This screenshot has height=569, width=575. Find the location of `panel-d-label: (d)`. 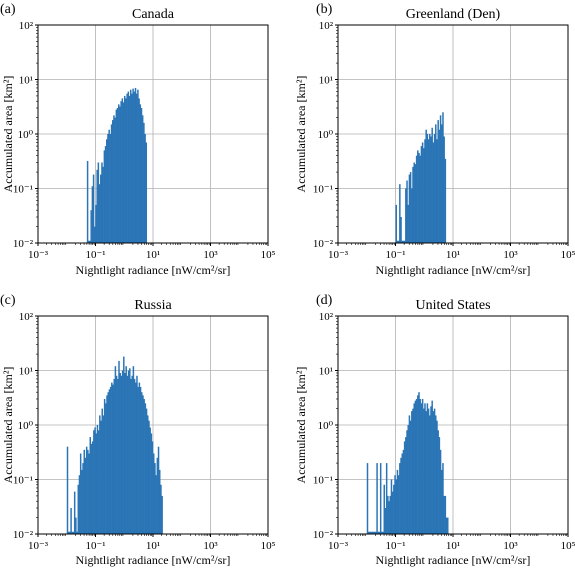

panel-d-label: (d) is located at coordinates (324, 300).